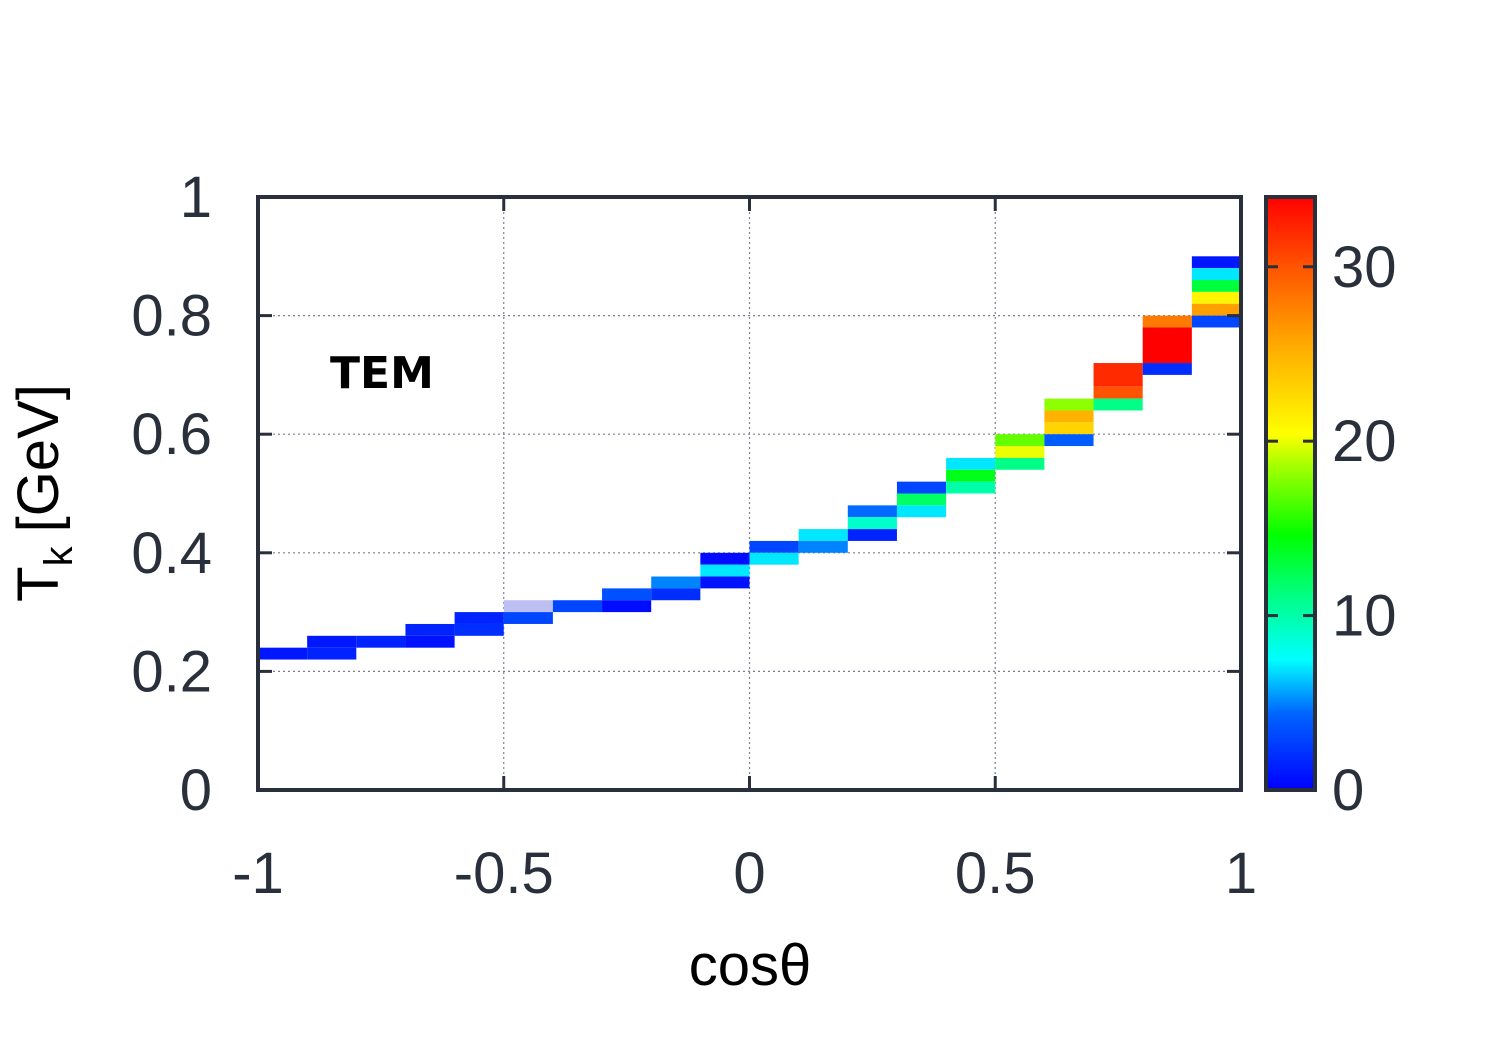 Image resolution: width=1500 pixels, height=1050 pixels. Describe the element at coordinates (258, 873) in the screenshot. I see `x-tick-label: -1` at that location.